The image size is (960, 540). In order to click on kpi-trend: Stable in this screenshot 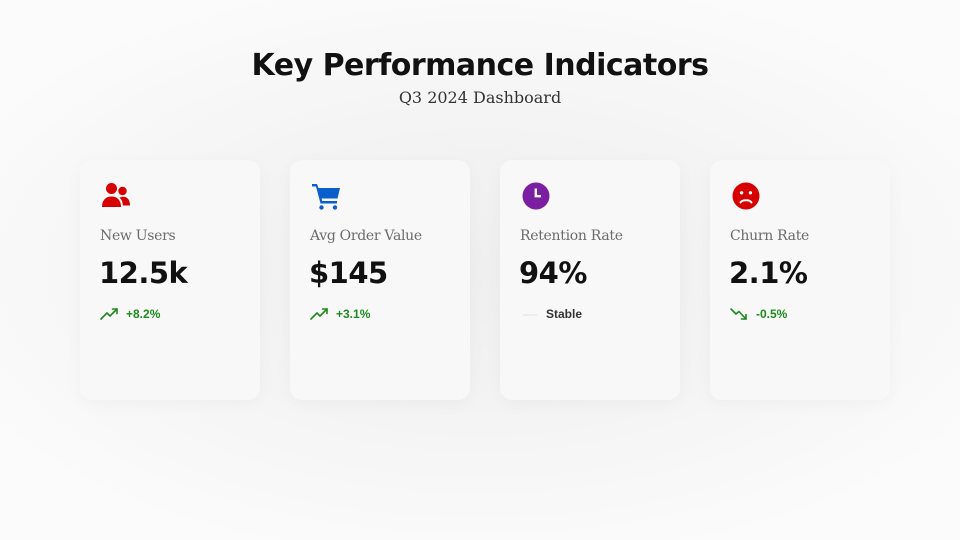, I will do `click(551, 314)`.